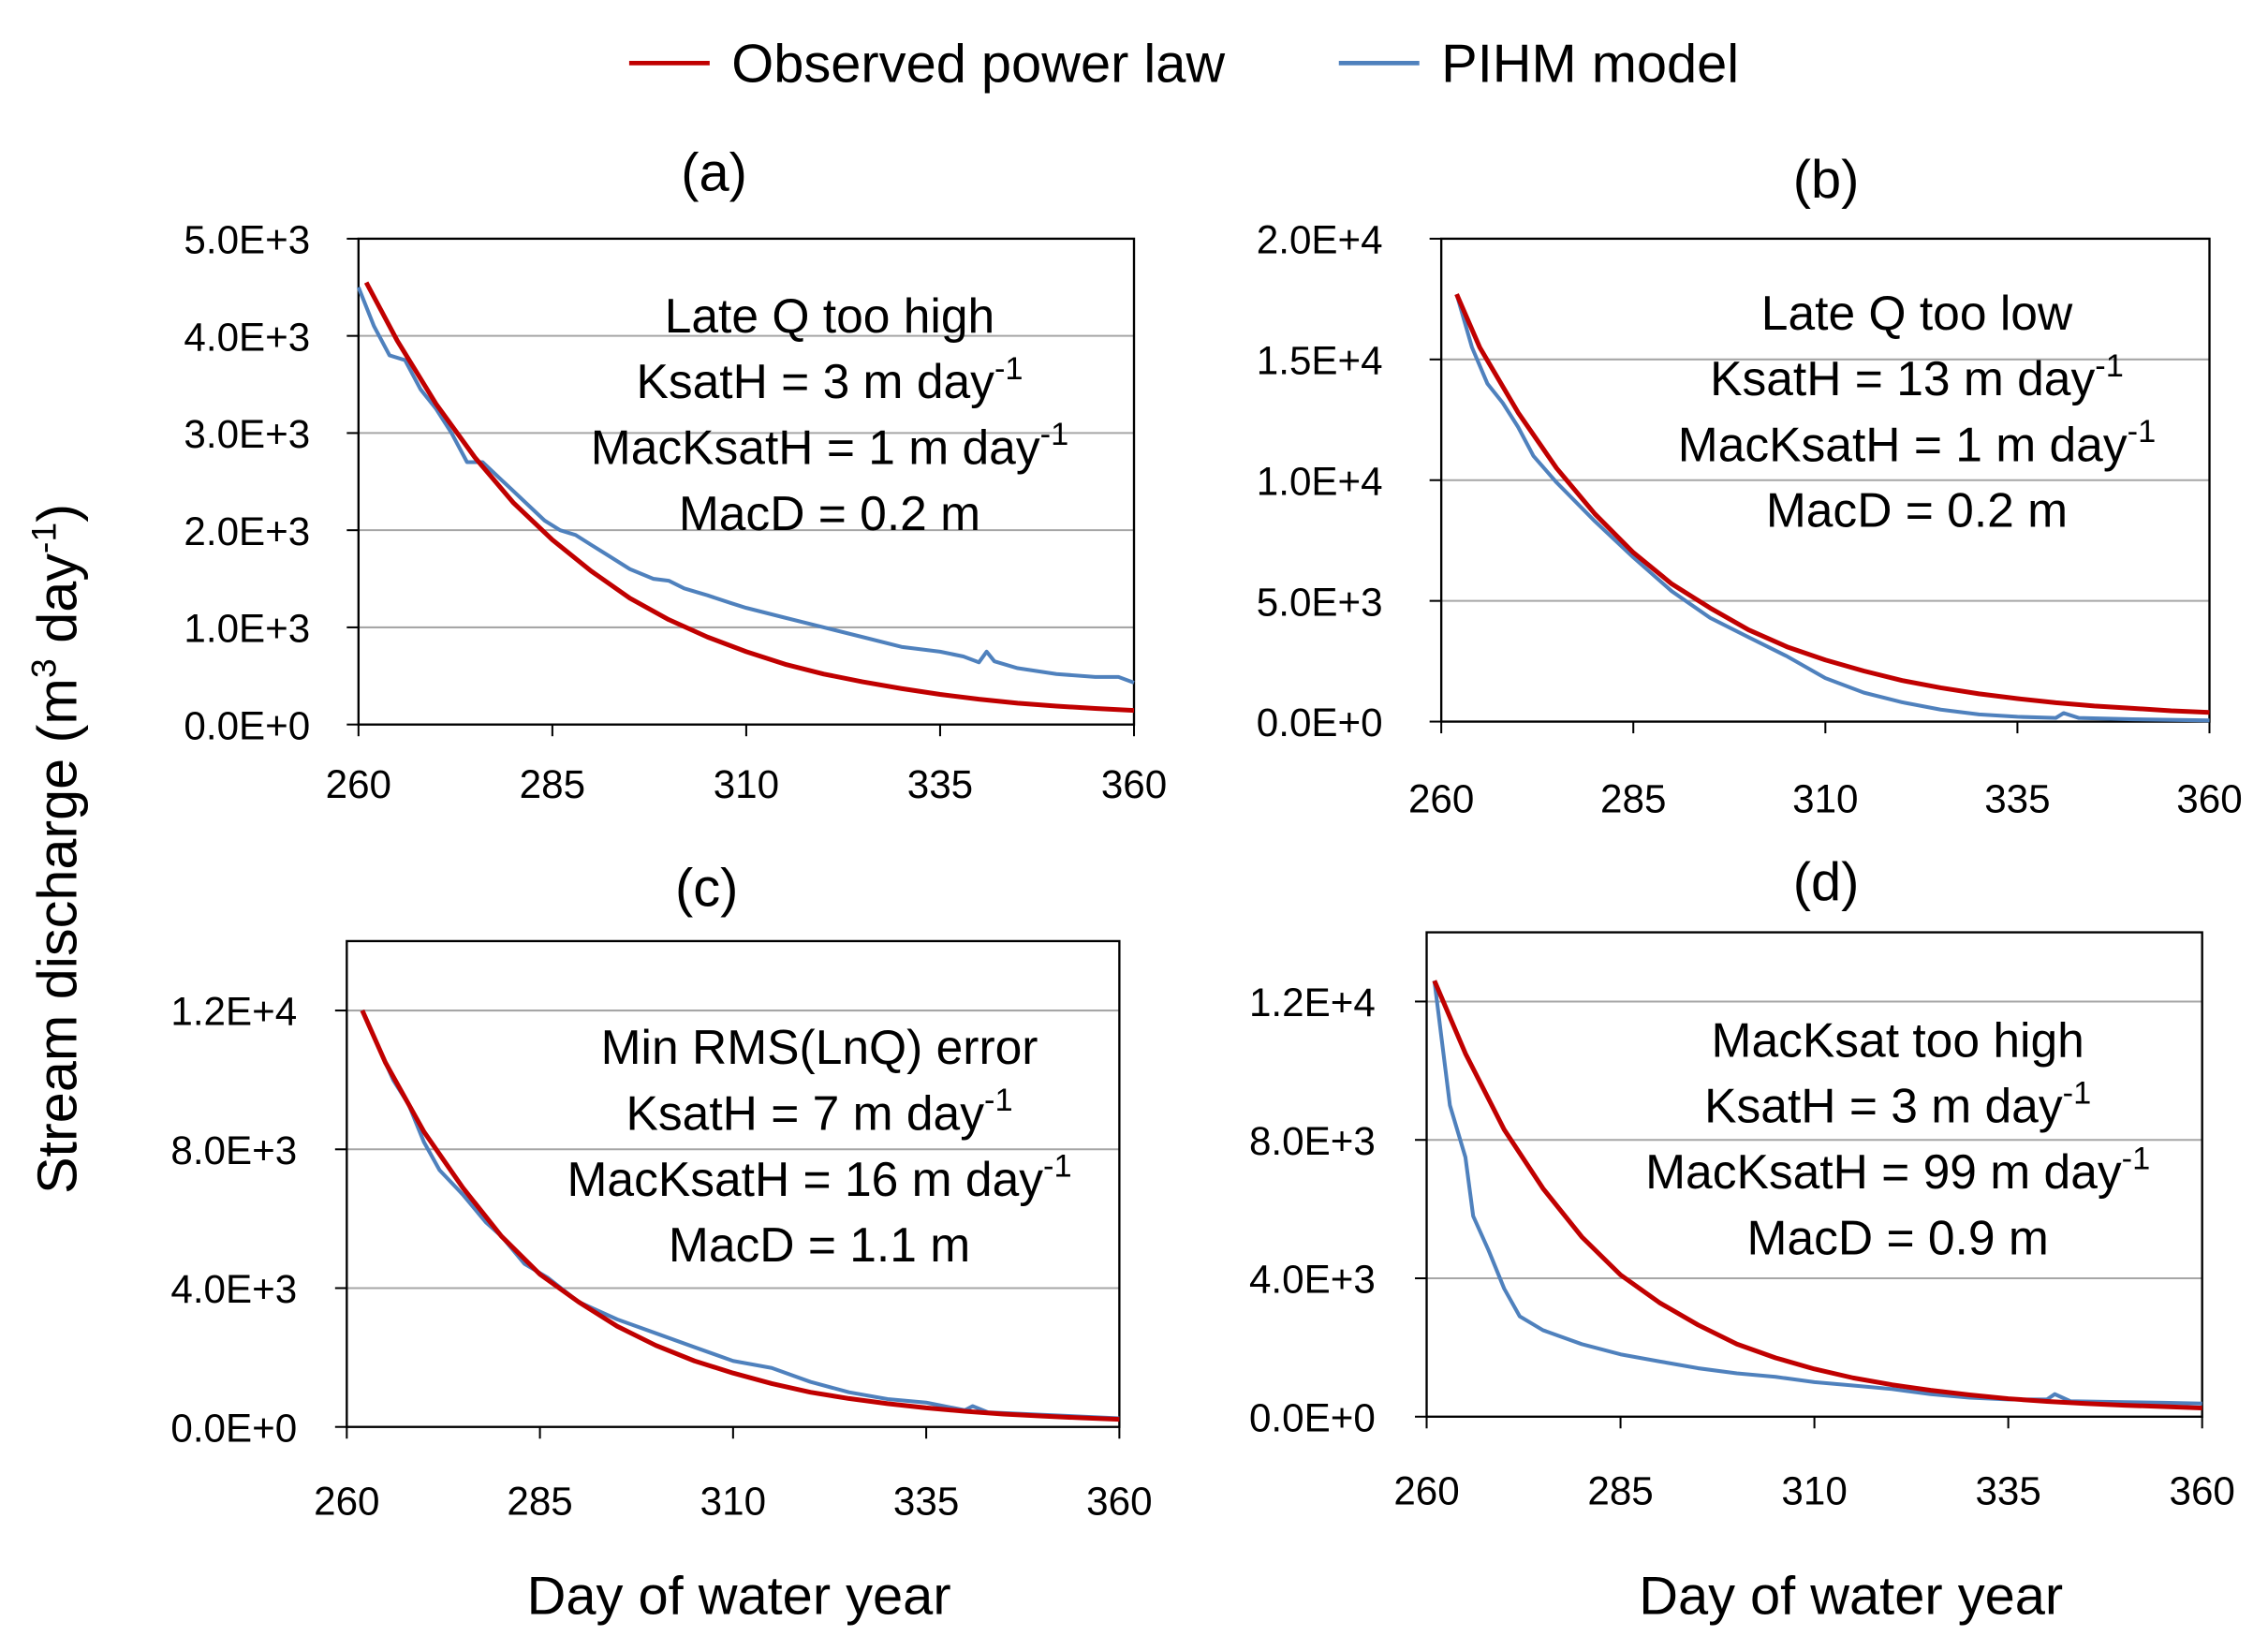 The height and width of the screenshot is (1651, 2268). What do you see at coordinates (247, 434) in the screenshot?
I see `y-tick-label: 3.0E+3` at bounding box center [247, 434].